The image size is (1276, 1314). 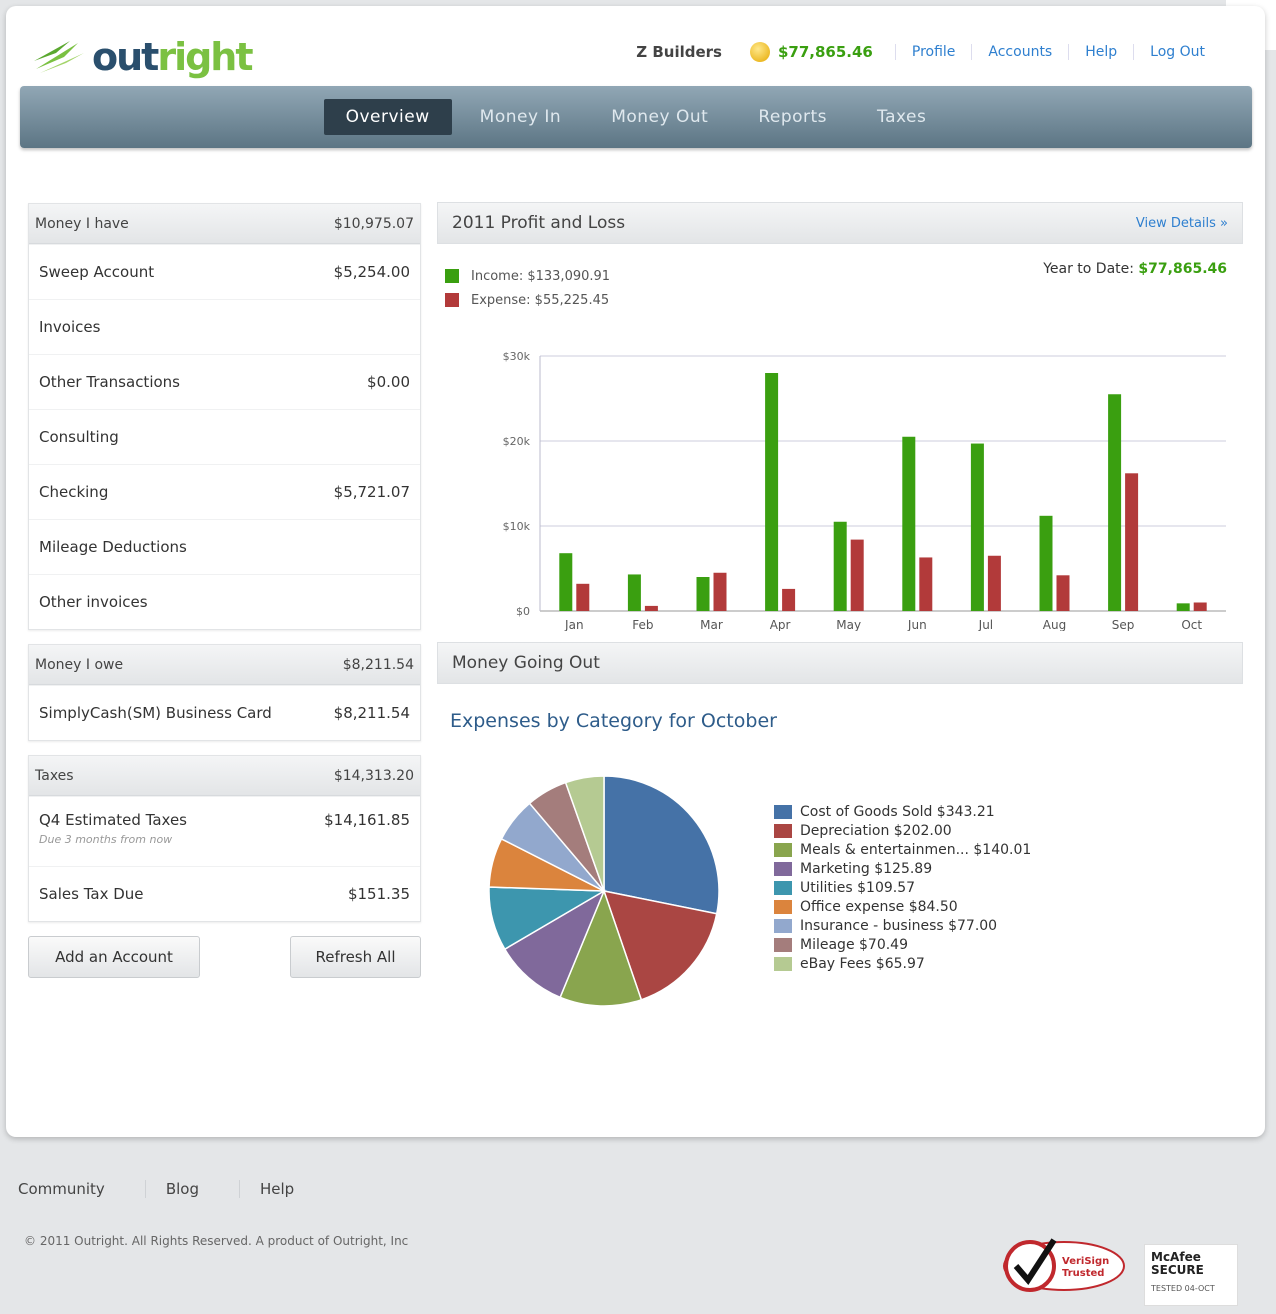 What do you see at coordinates (224, 491) in the screenshot?
I see `account-row: Checking $5,721.07` at bounding box center [224, 491].